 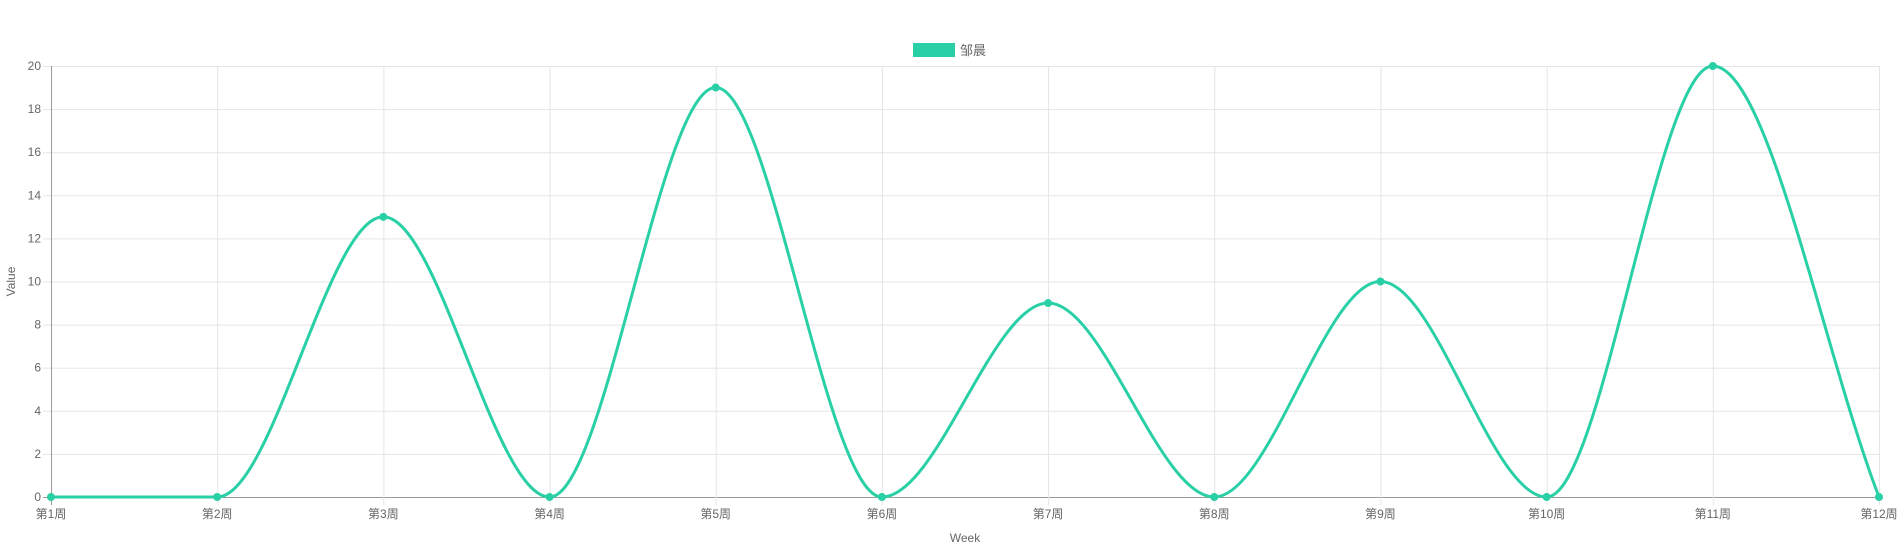 What do you see at coordinates (37, 411) in the screenshot?
I see `y-tick-label: 4` at bounding box center [37, 411].